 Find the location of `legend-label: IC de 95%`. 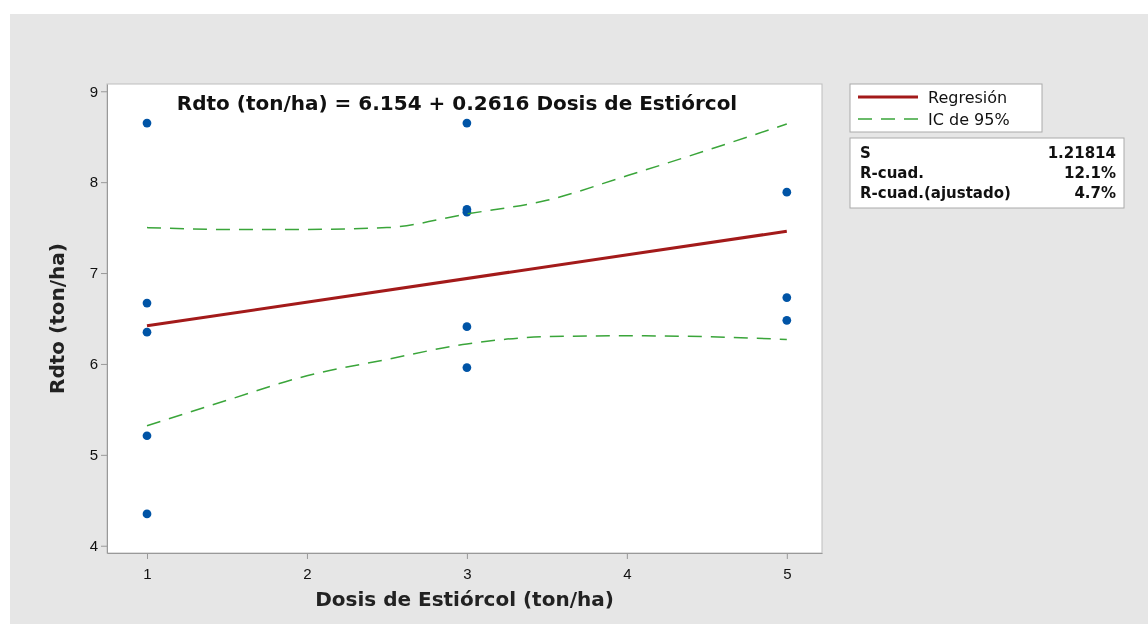

legend-label: IC de 95% is located at coordinates (969, 119).